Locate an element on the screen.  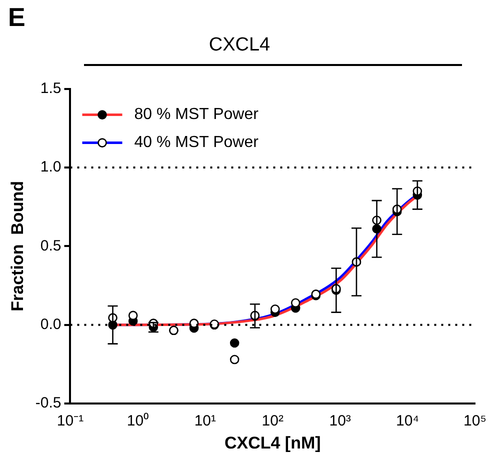
x-tick-label: 10⁴ is located at coordinates (408, 421).